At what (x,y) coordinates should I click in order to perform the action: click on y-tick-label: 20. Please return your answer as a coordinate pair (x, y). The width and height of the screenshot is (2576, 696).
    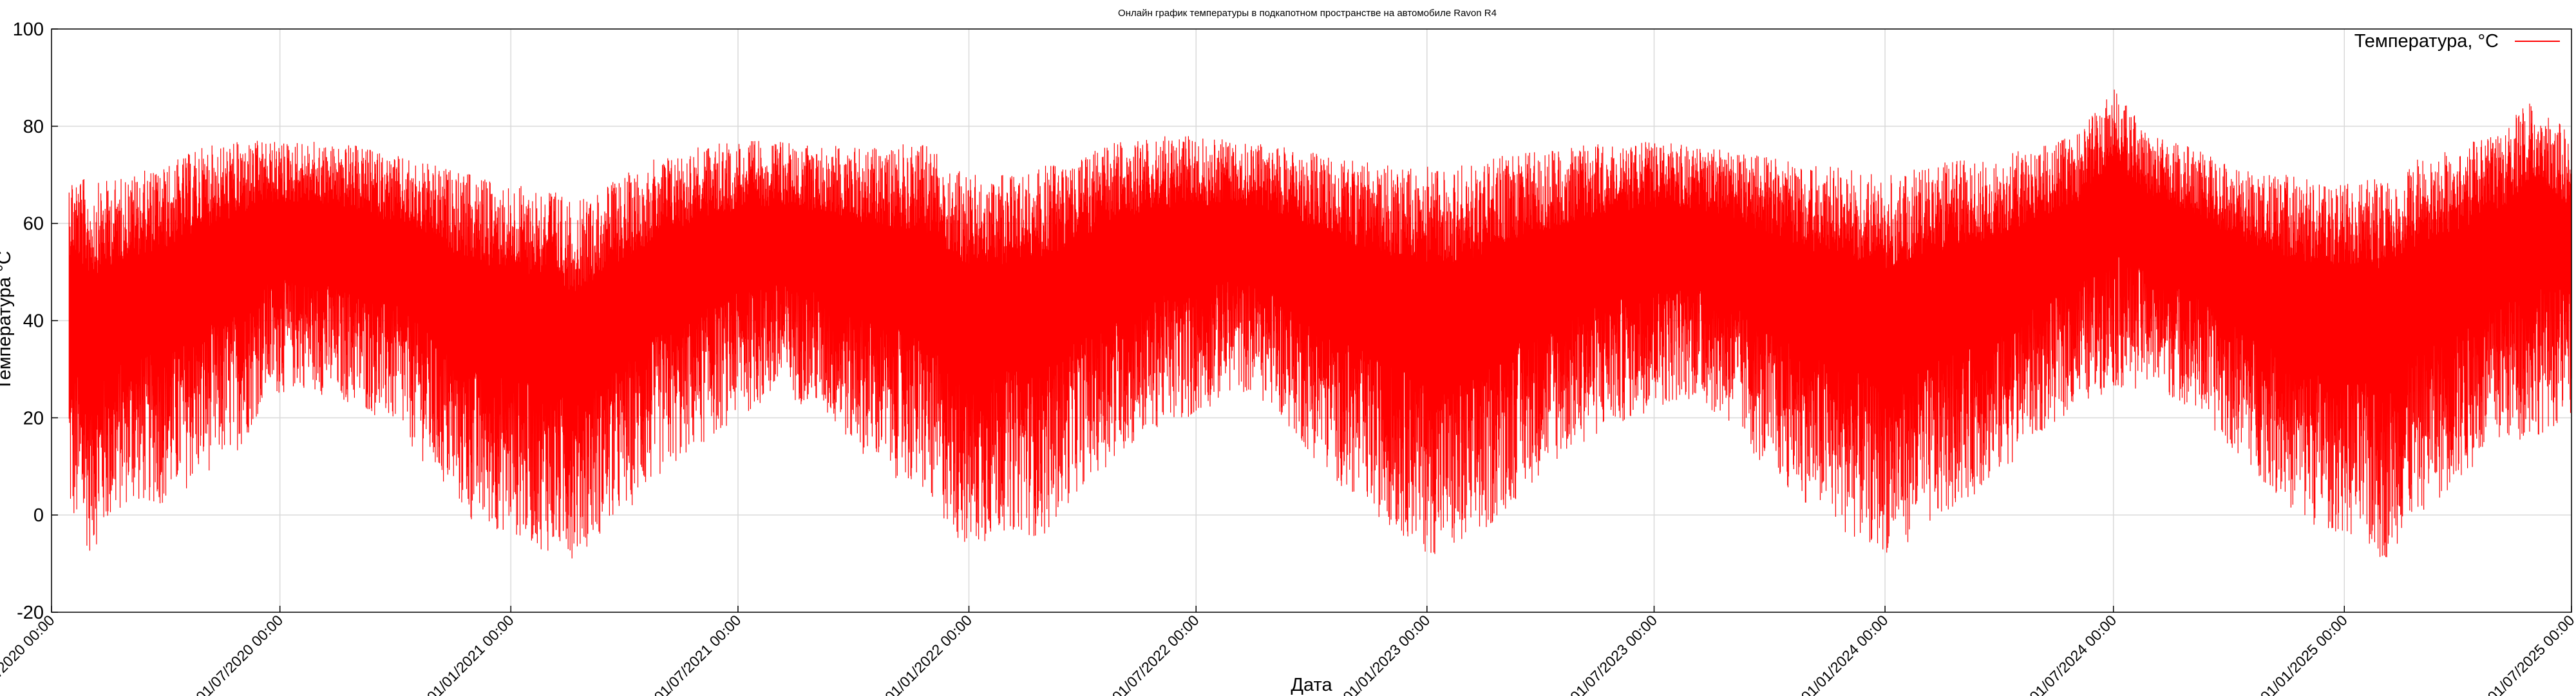
    Looking at the image, I should click on (34, 418).